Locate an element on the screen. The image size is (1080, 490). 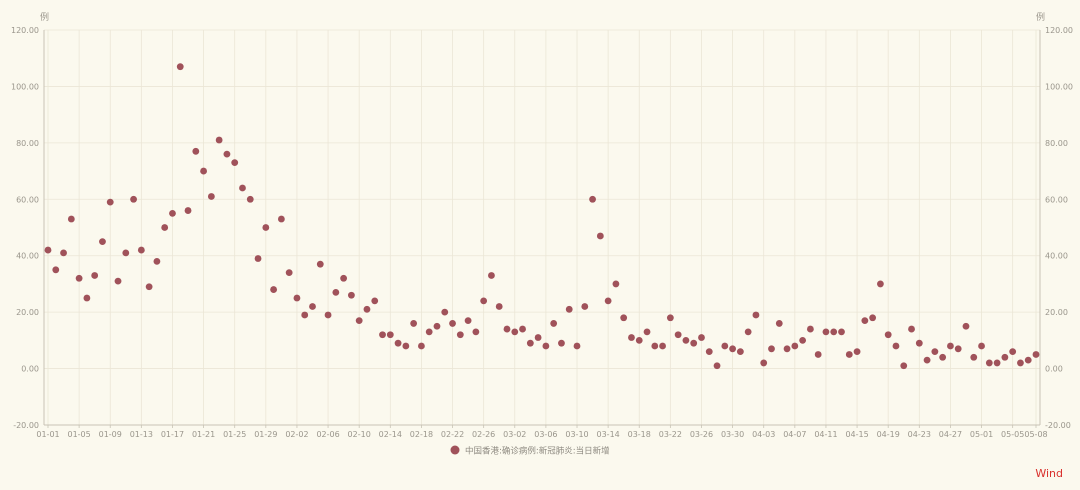
y-tick-label-right: 40.00 is located at coordinates (1056, 256).